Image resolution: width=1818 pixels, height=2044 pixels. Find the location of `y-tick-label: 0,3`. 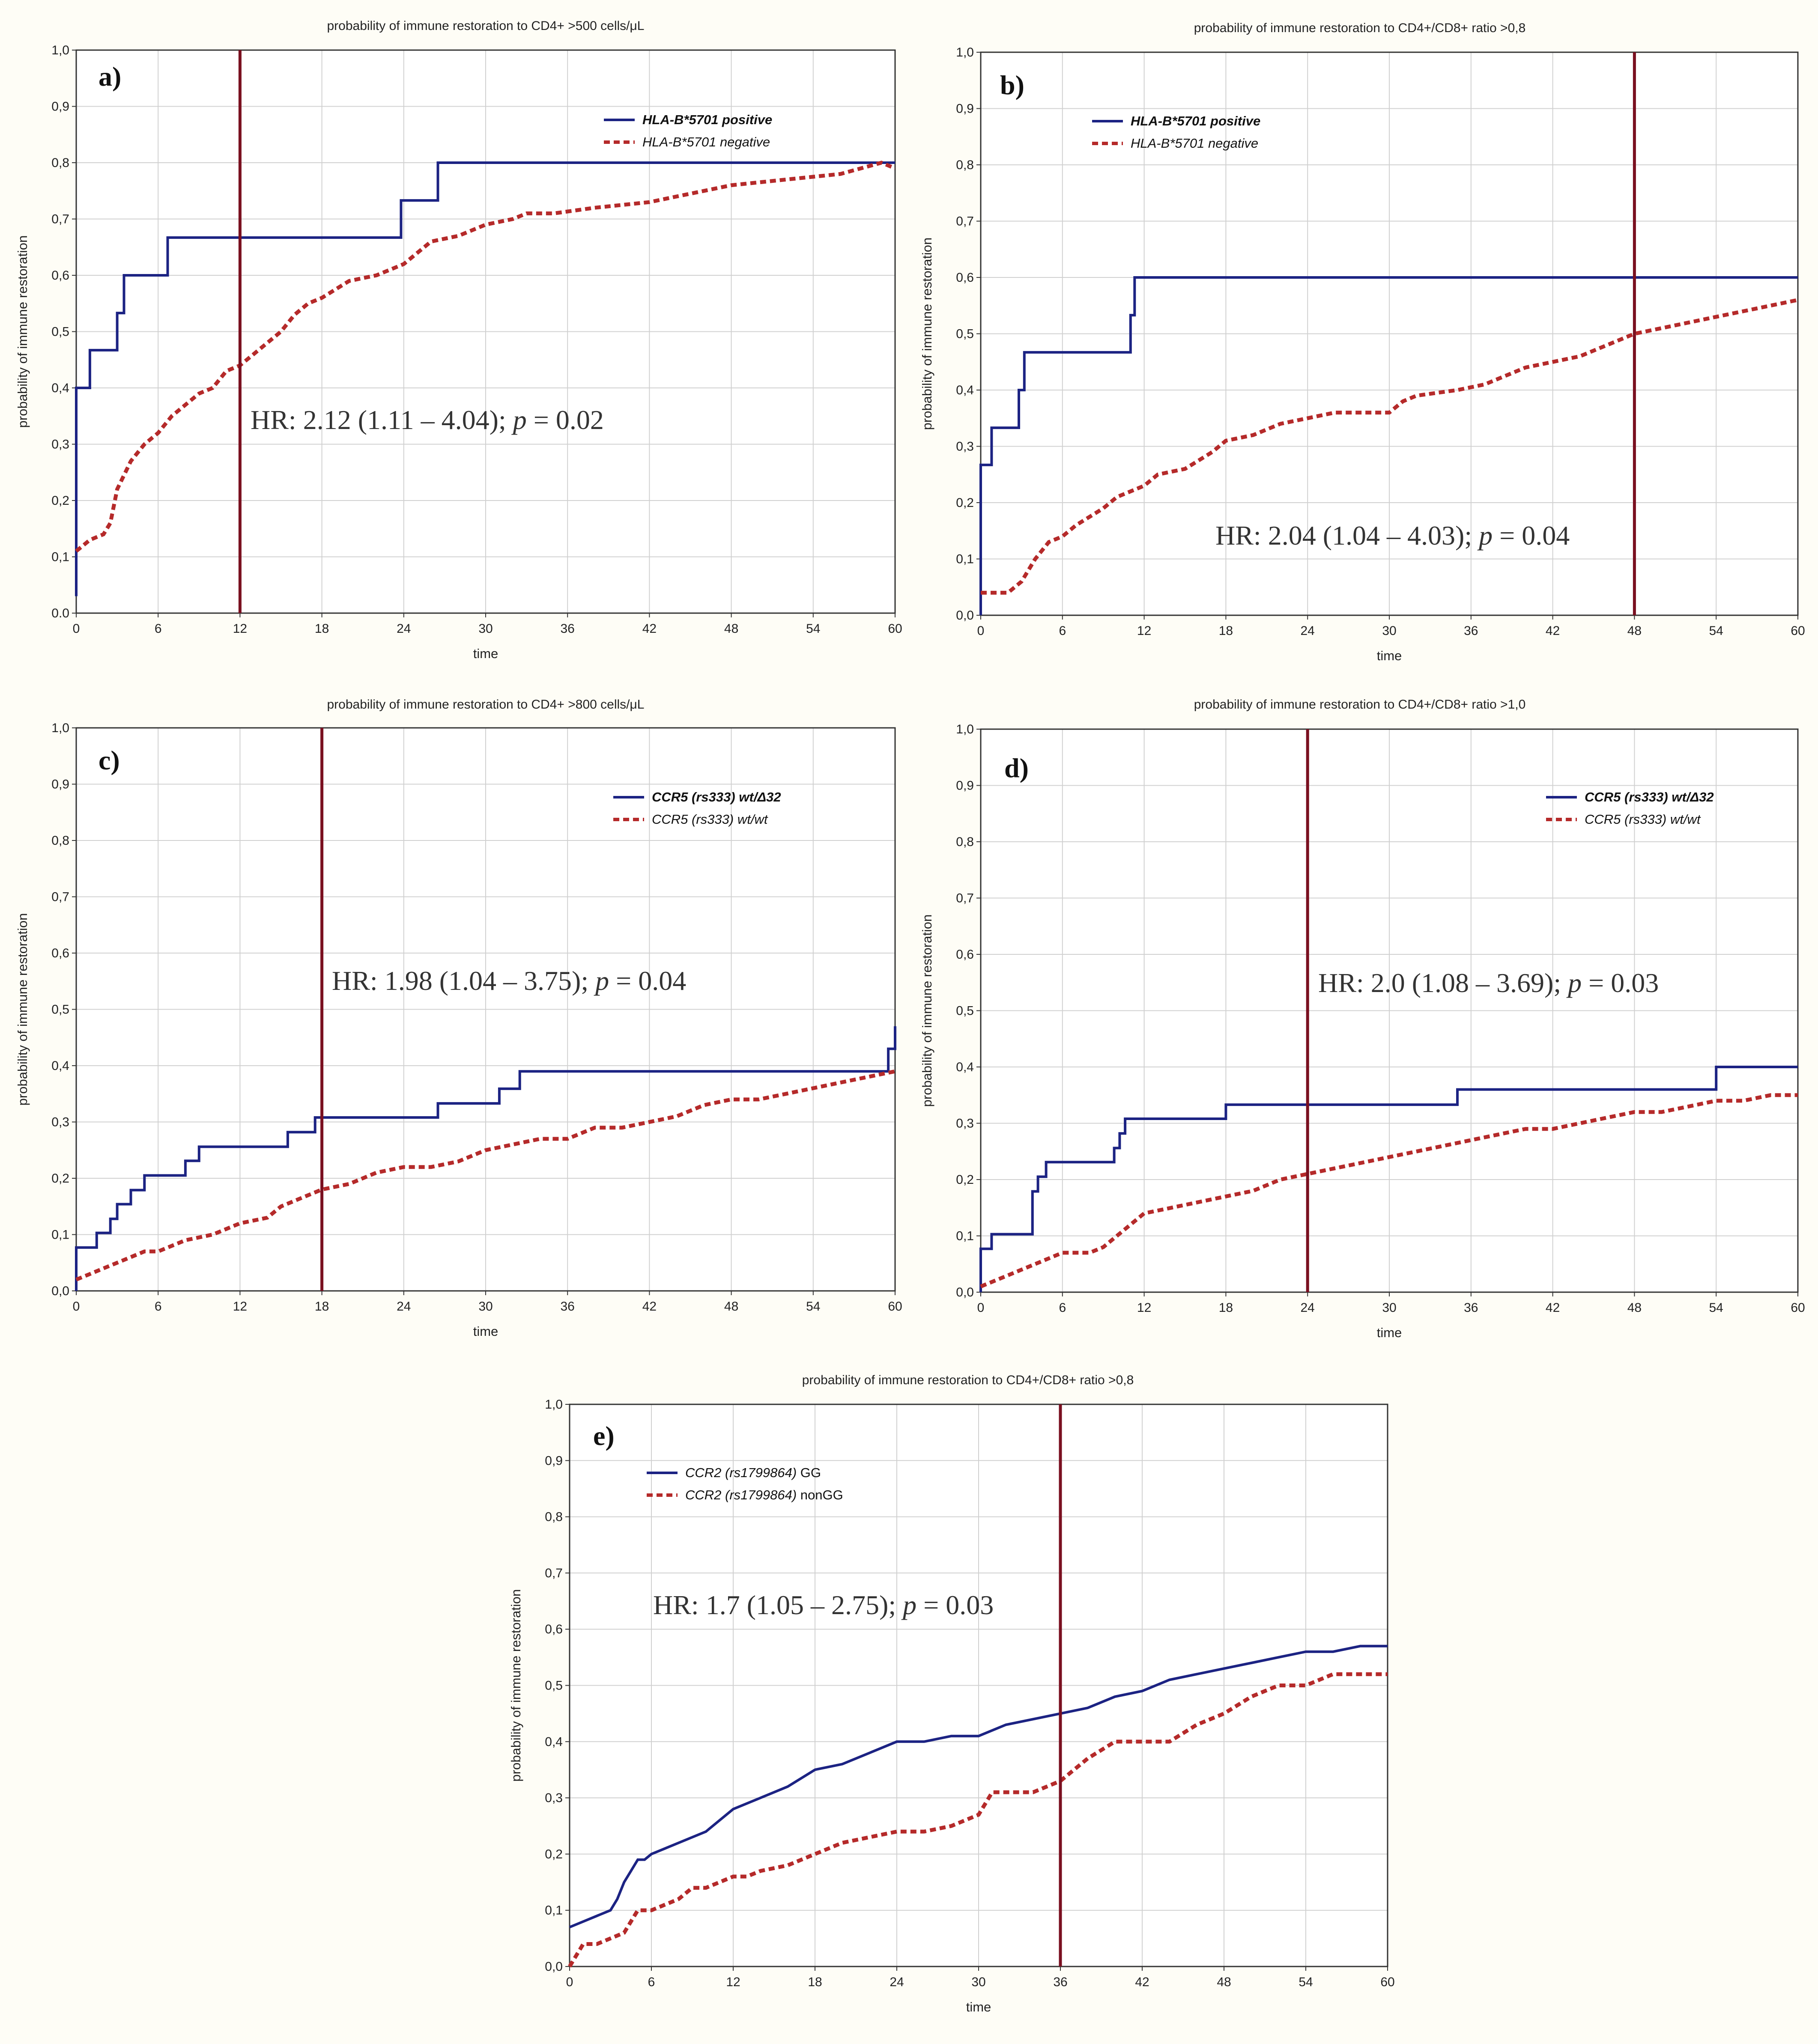

y-tick-label: 0,3 is located at coordinates (60, 445).